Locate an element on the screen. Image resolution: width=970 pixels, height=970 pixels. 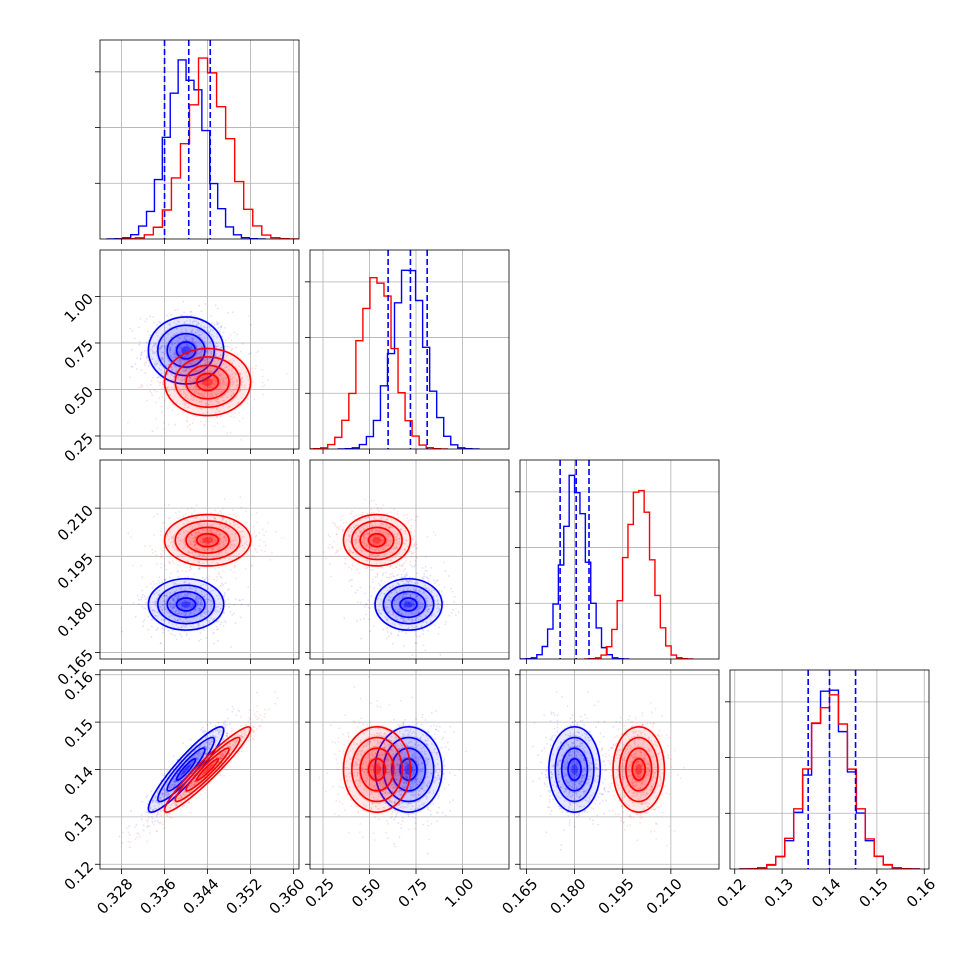
panel-frame is located at coordinates (199, 559).